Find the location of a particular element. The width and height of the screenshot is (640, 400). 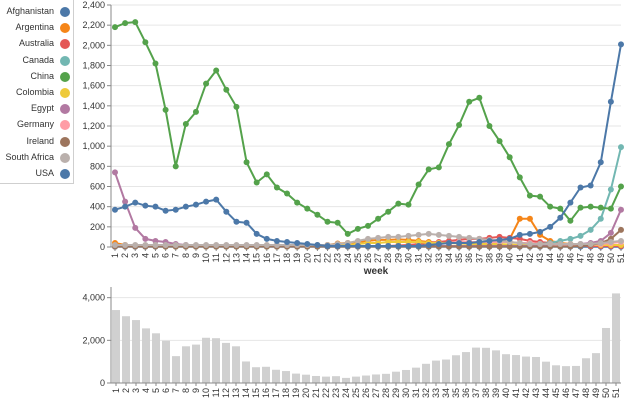

legend-item: Argentina is located at coordinates (37, 28).